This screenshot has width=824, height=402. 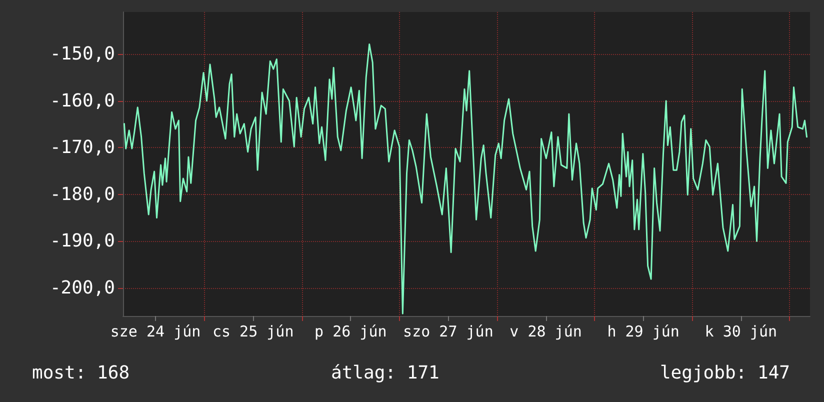 What do you see at coordinates (82, 101) in the screenshot?
I see `y-tick-label: -160,0` at bounding box center [82, 101].